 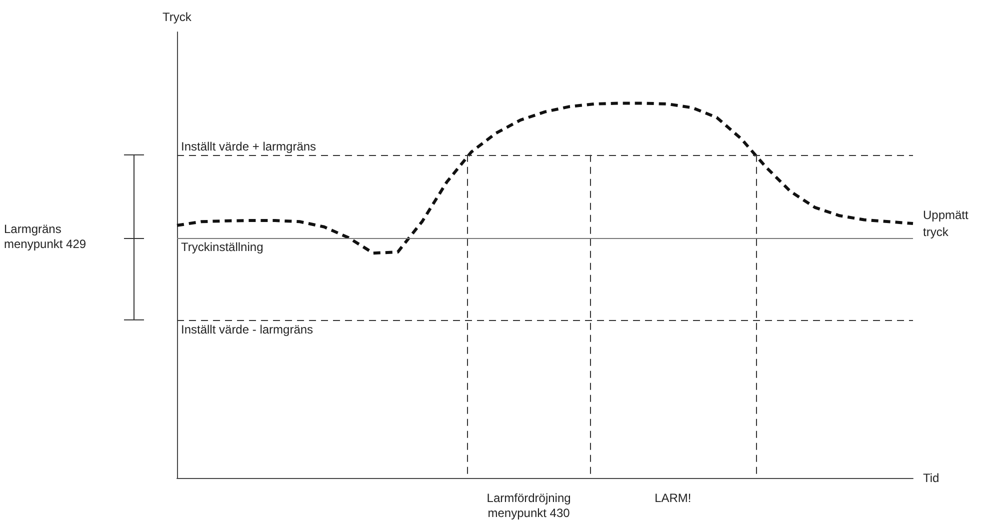 What do you see at coordinates (46, 237) in the screenshot?
I see `text: Larmgräns menypunkt 429` at bounding box center [46, 237].